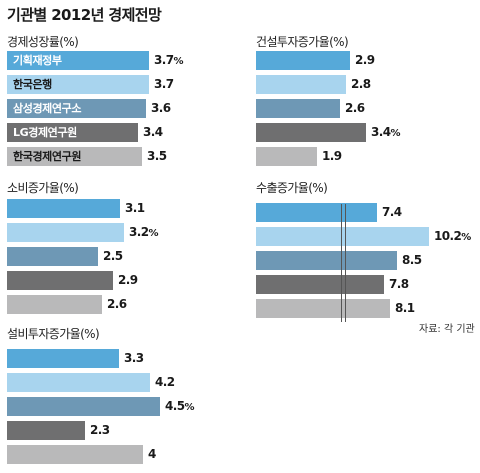  Describe the element at coordinates (45, 132) in the screenshot. I see `bar-category-label: LG경제연구원` at that location.